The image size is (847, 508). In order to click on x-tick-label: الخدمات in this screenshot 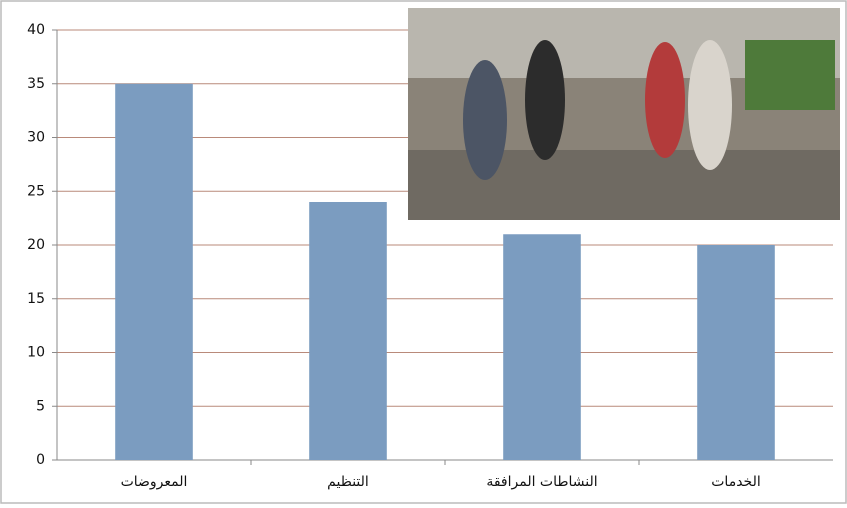, I will do `click(736, 482)`.